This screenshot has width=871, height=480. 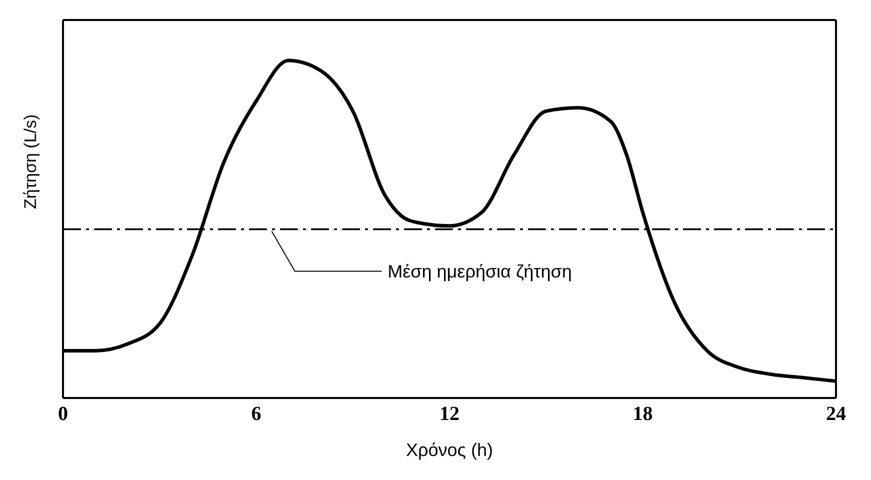 I want to click on x-tick-label: 0, so click(x=63, y=414).